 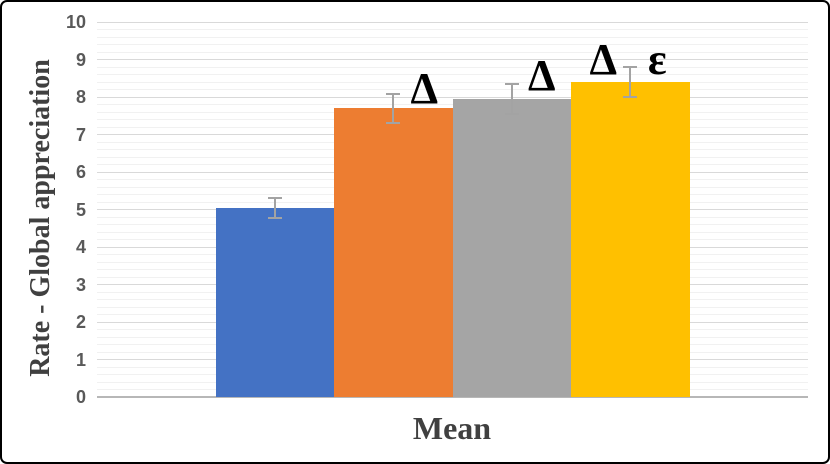 I want to click on bar-orange, so click(x=393, y=252).